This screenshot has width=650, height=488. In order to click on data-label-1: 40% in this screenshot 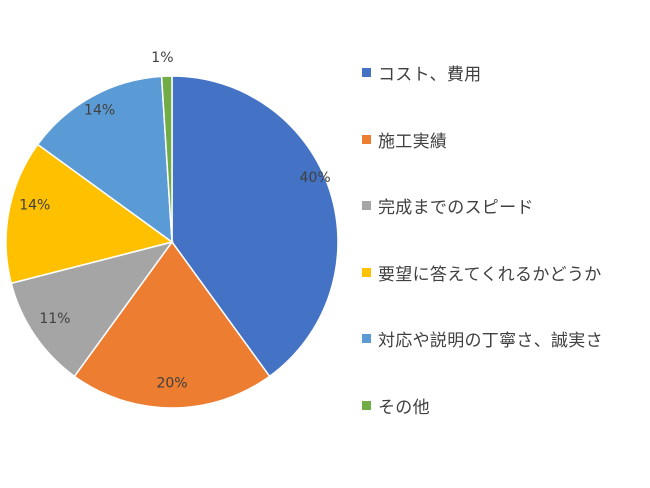, I will do `click(315, 178)`.